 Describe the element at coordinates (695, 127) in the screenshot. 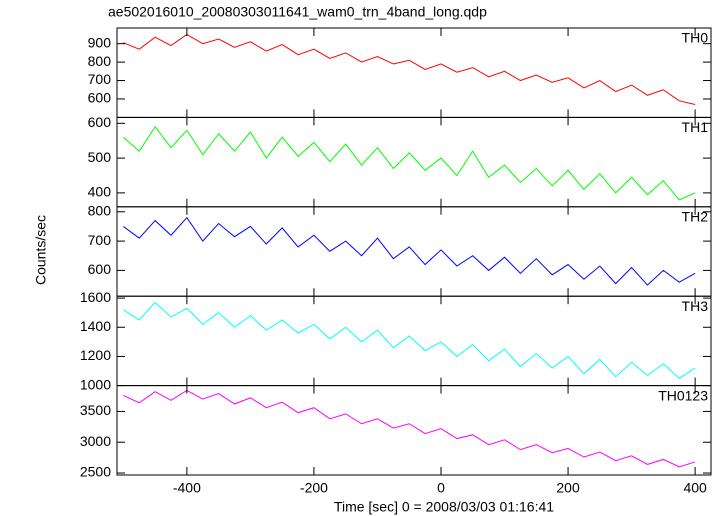

I see `legend-label: TH1` at that location.